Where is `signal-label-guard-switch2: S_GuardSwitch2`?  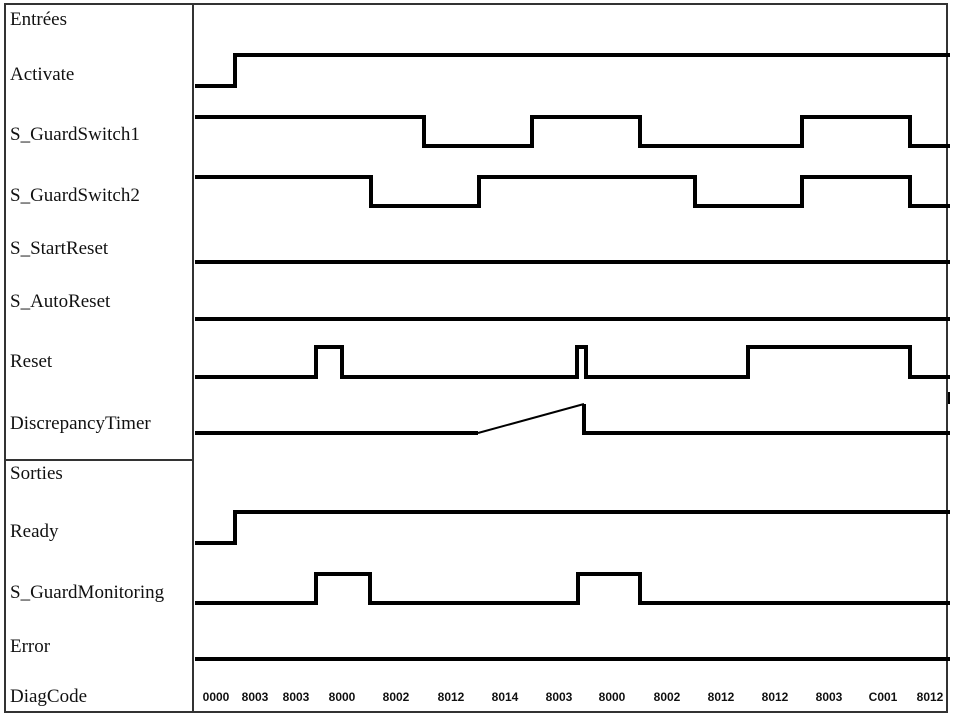
signal-label-guard-switch2: S_GuardSwitch2 is located at coordinates (75, 195).